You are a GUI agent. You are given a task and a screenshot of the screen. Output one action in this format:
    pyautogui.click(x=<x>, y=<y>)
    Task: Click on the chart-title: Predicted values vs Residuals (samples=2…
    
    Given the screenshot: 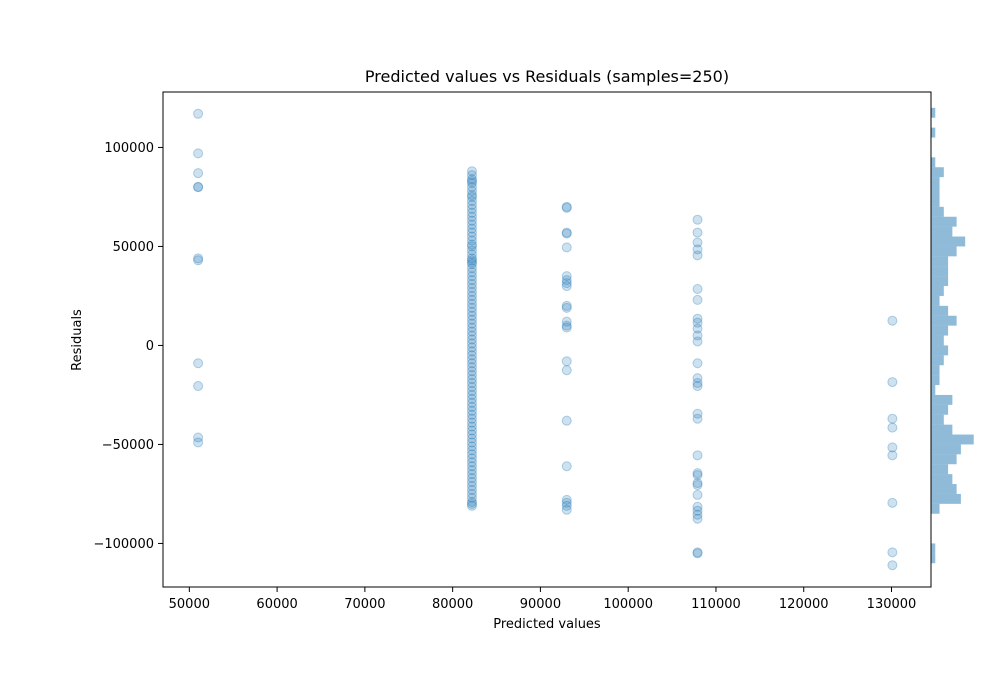 What is the action you would take?
    pyautogui.click(x=547, y=76)
    